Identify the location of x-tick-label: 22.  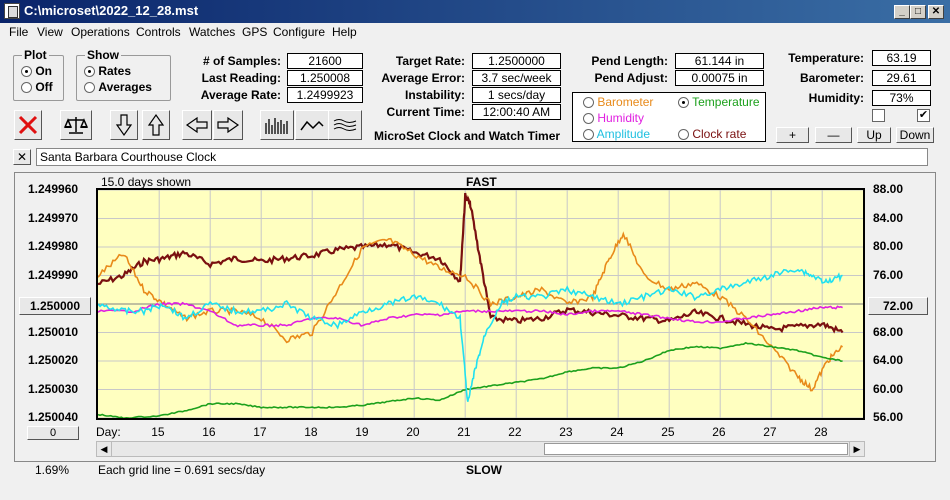
(515, 432).